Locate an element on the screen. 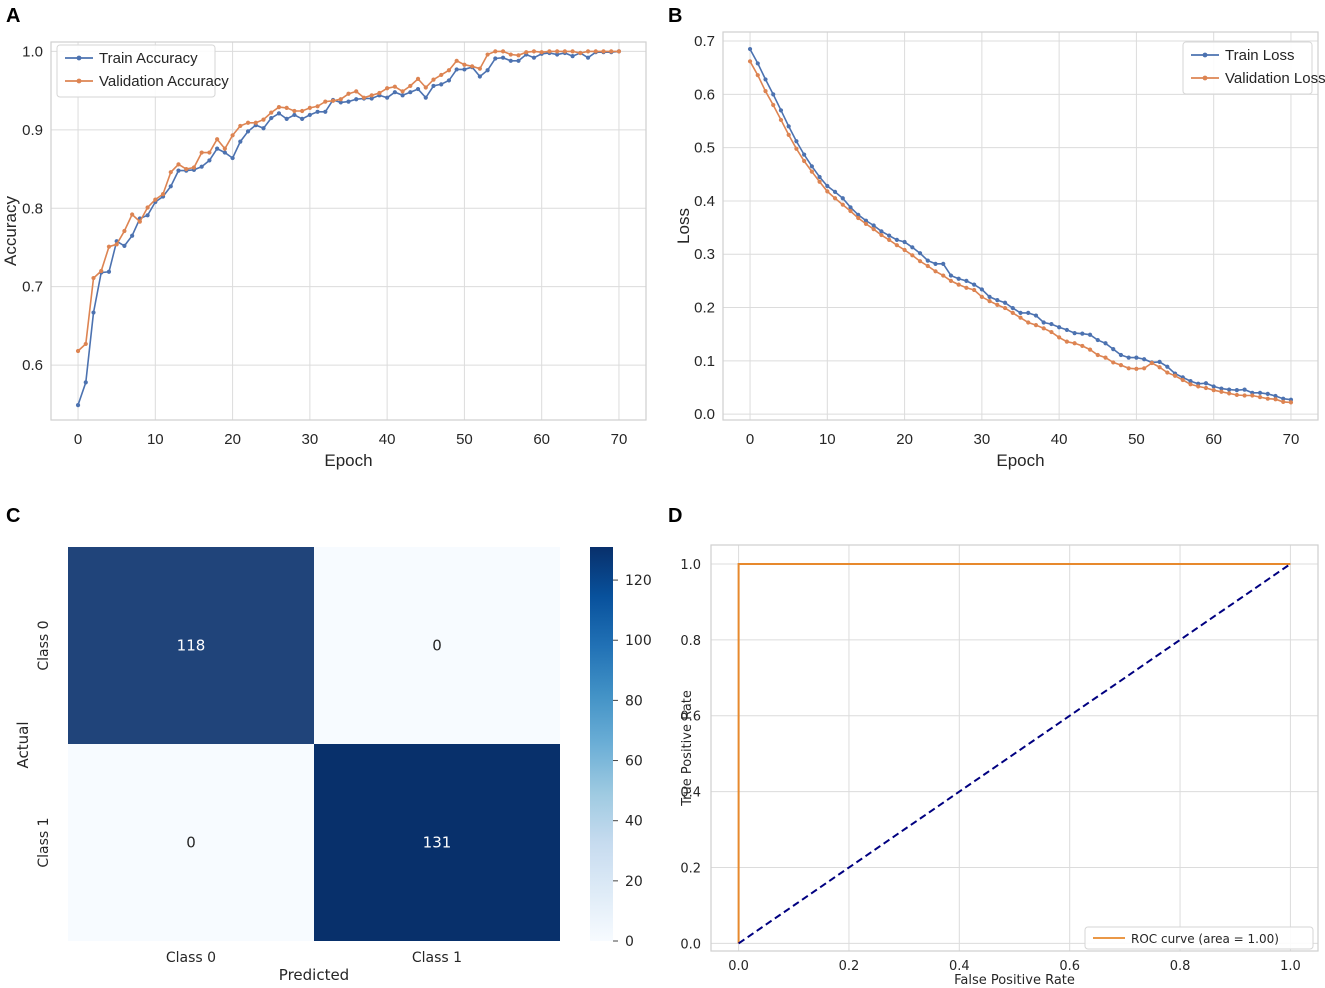  colorbar-tick-label: 120 is located at coordinates (638, 581).